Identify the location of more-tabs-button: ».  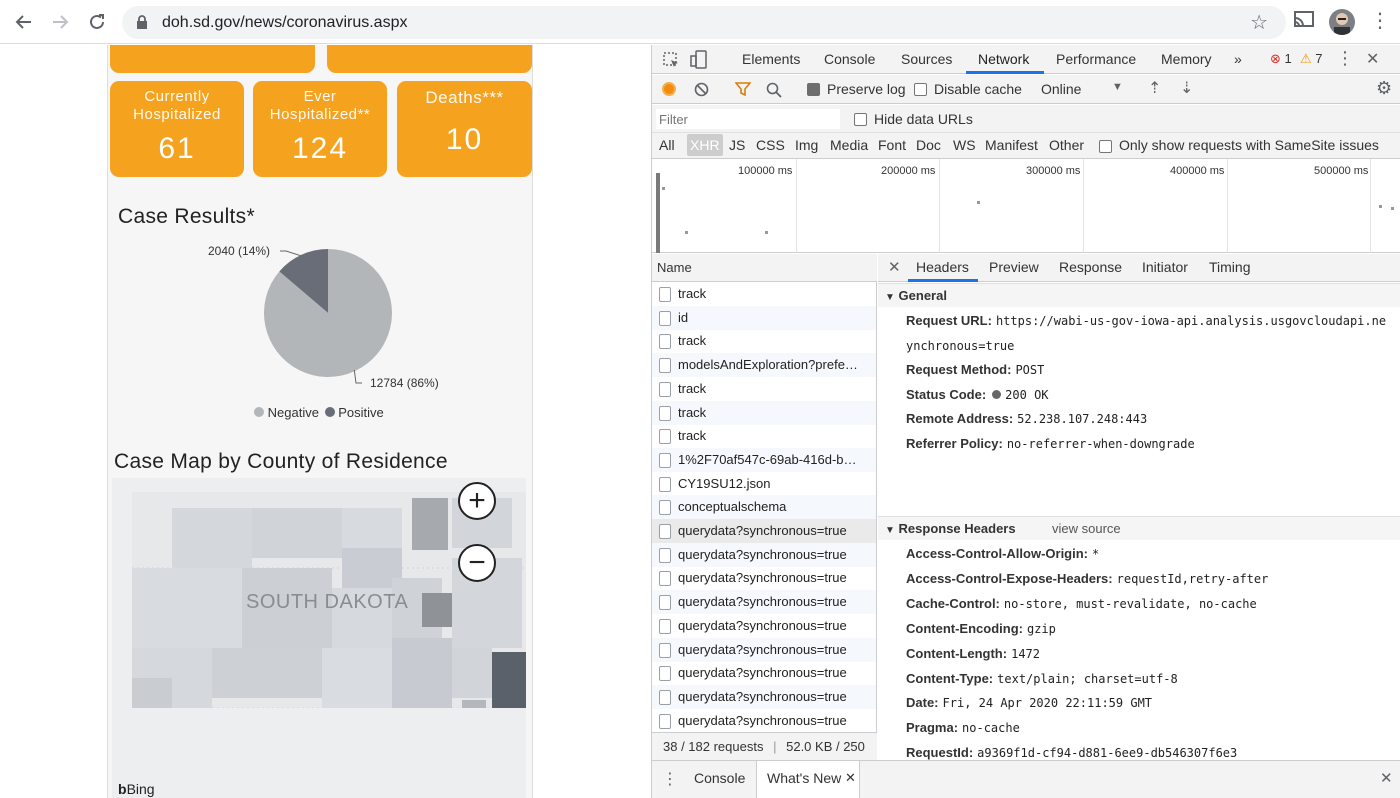
(1238, 59).